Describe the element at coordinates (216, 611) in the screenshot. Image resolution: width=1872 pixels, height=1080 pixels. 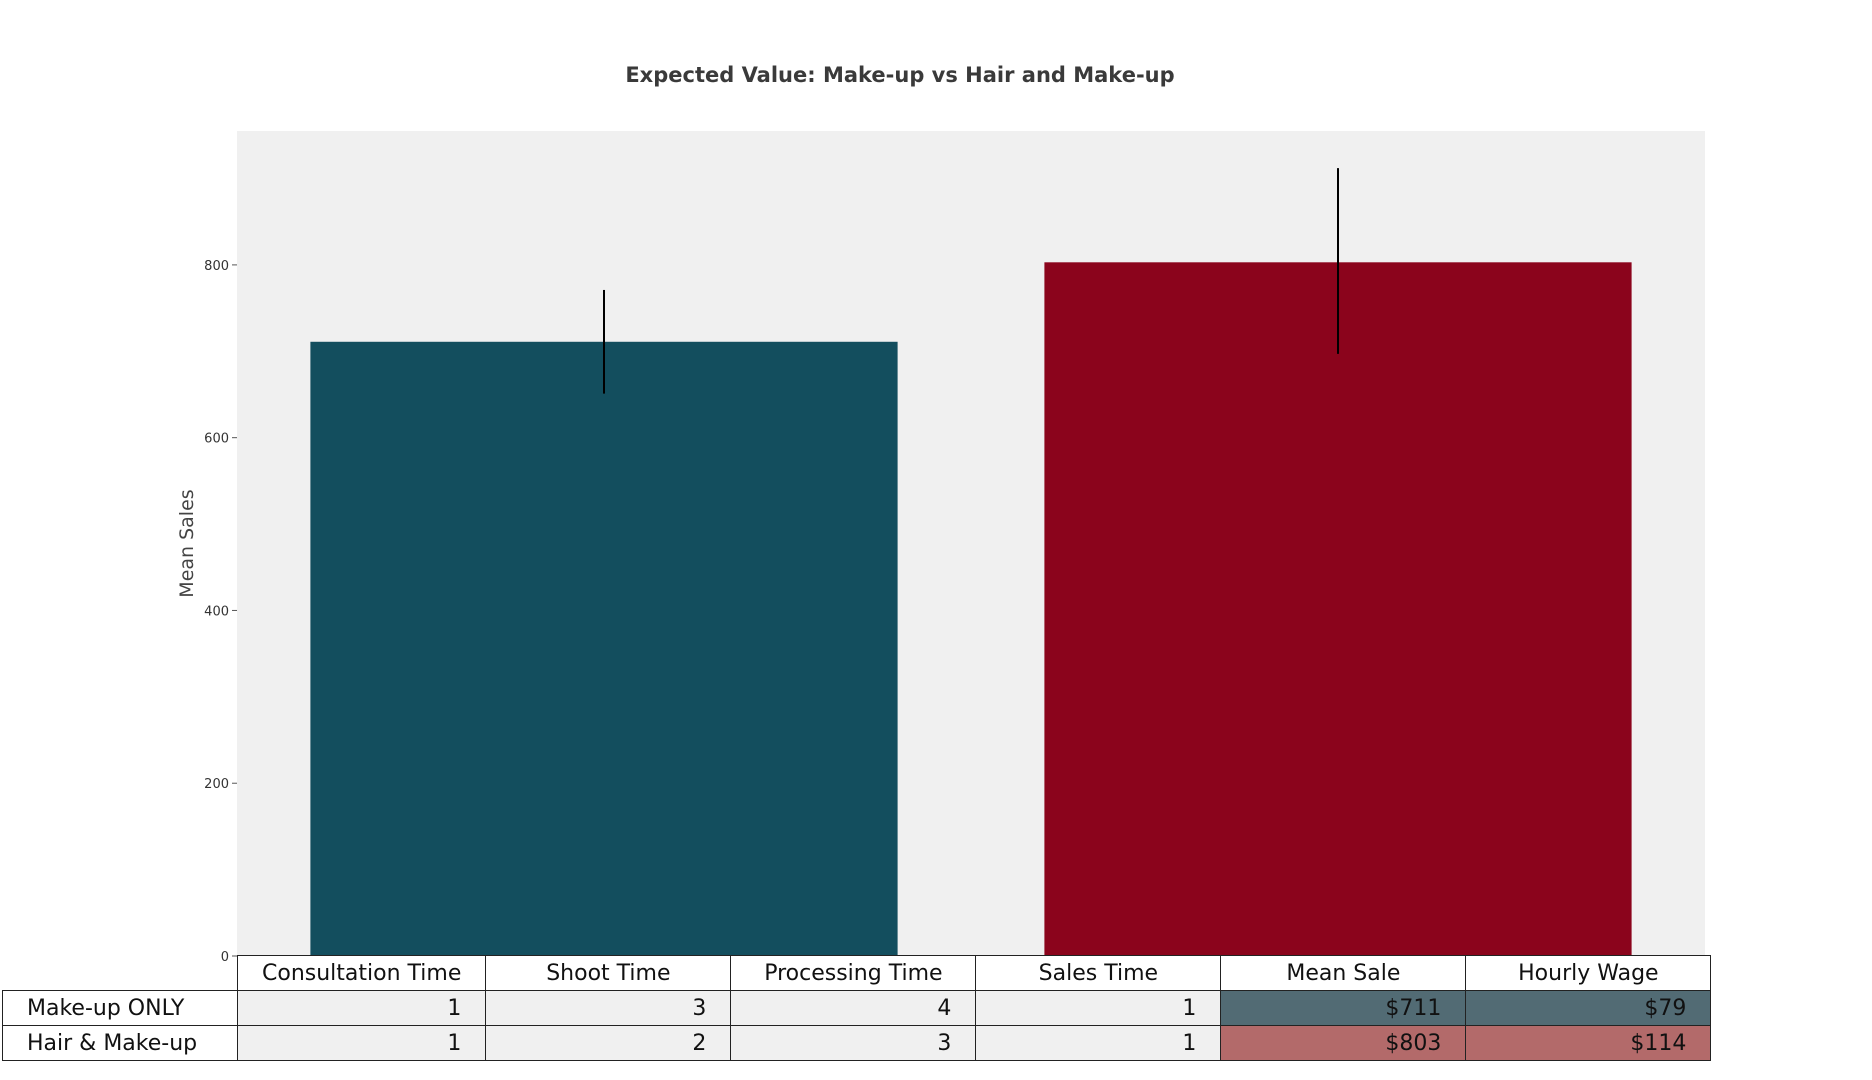
I see `y-tick-label: 400` at that location.